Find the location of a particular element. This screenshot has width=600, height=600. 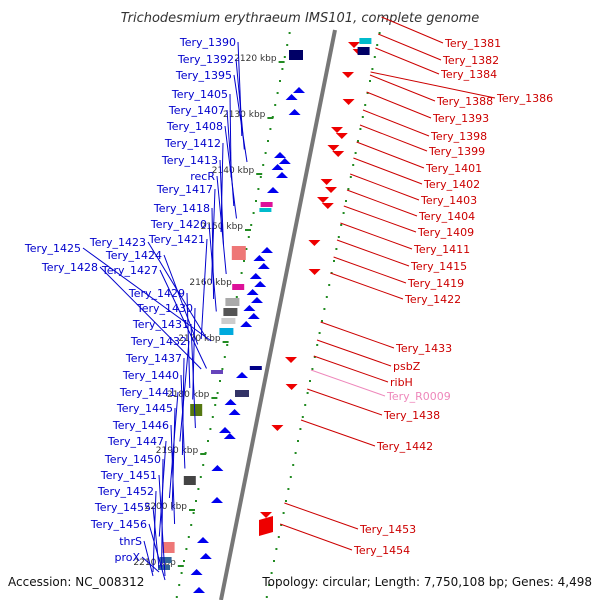

right-gene-label: Tery_1404 is located at coordinates (446, 216).